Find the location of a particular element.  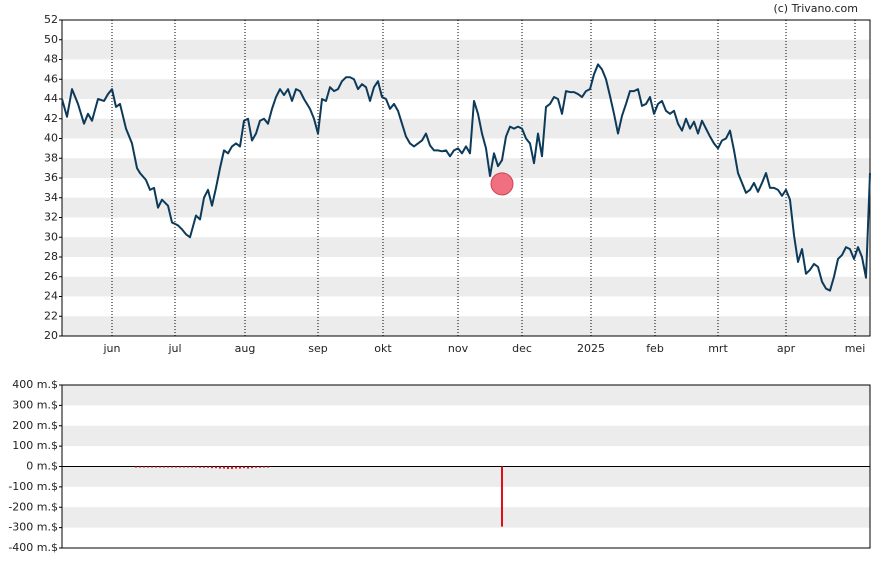

watermark: (c) Trivano.com is located at coordinates (815, 8).